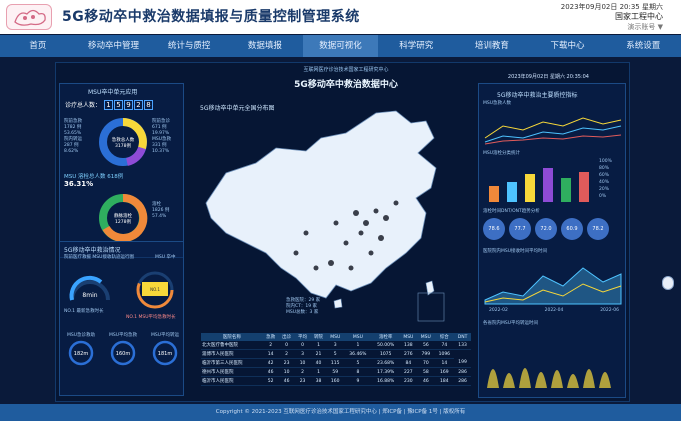  I want to click on table-row: 临沂市人民医院 52 46 23 38 160 9 16.88% 230 46 184 286, so click(336, 381).